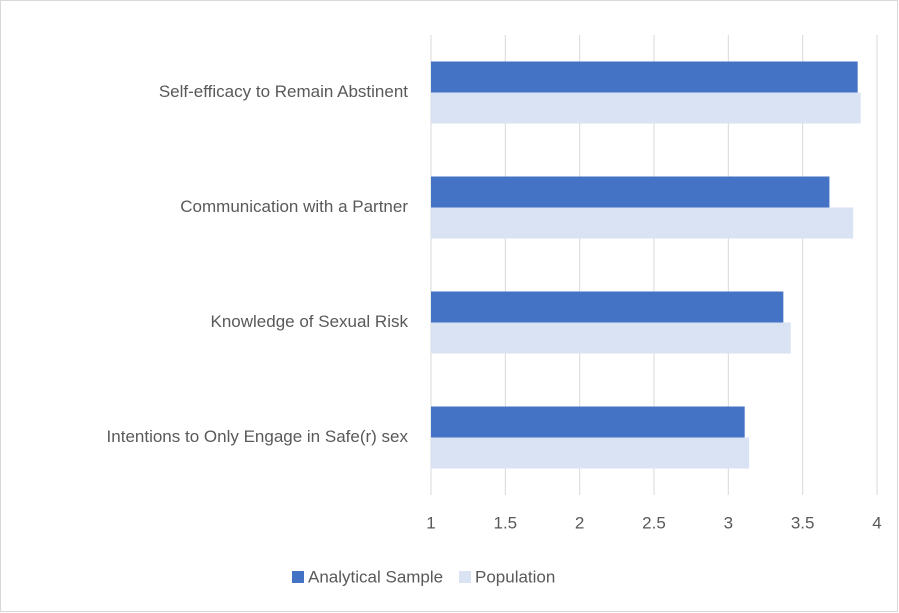 This screenshot has height=613, width=899. I want to click on y-tick-label: Communication with a Partner, so click(294, 206).